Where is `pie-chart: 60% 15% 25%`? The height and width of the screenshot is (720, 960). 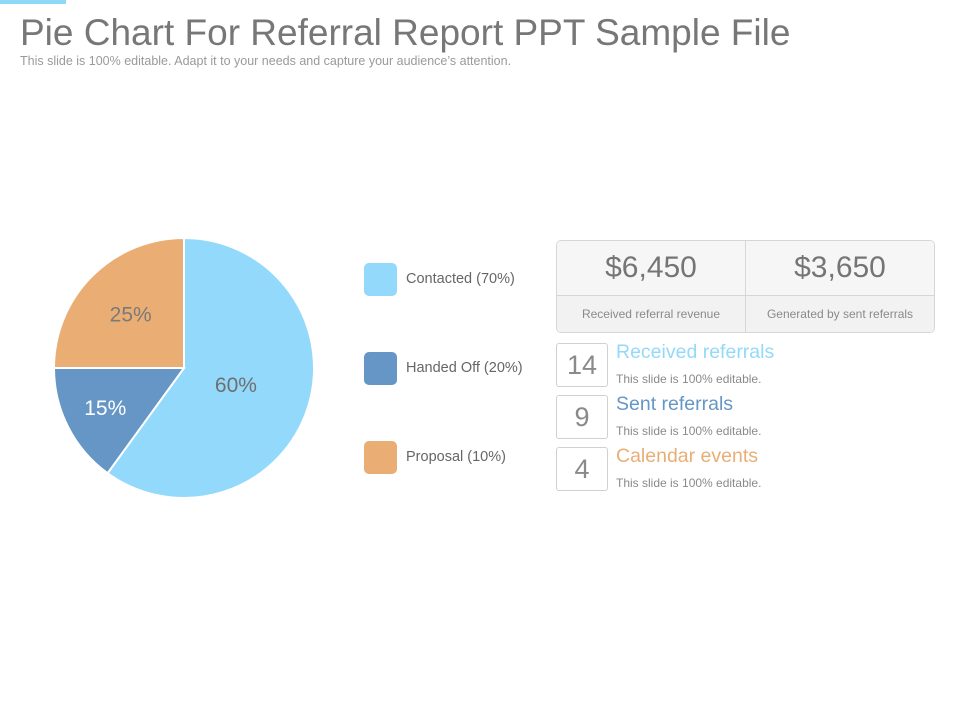
pie-chart: 60% 15% 25% is located at coordinates (183, 367).